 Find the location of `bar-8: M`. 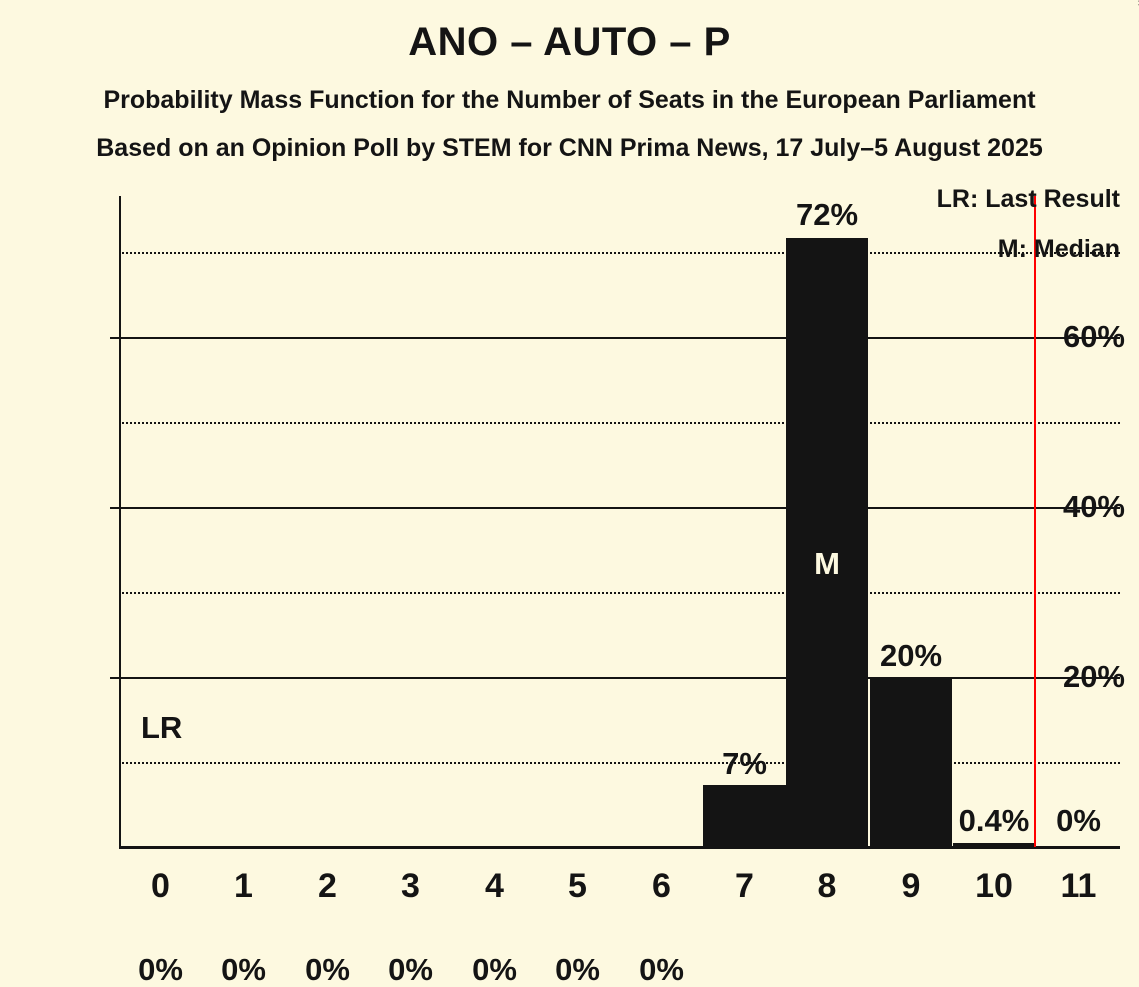

bar-8: M is located at coordinates (827, 542).